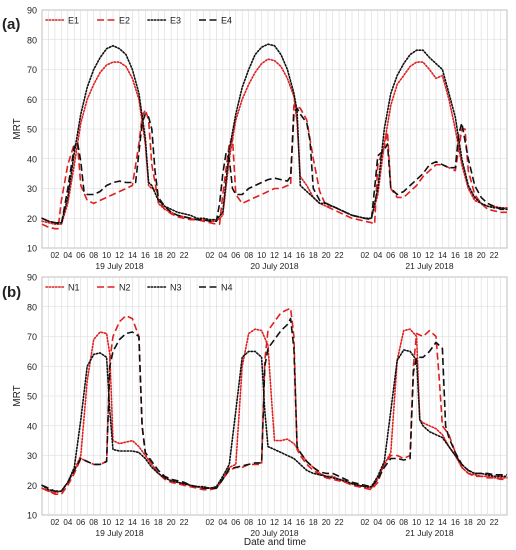 The image size is (516, 550). Describe the element at coordinates (176, 288) in the screenshot. I see `legend-label-n3: N3` at that location.